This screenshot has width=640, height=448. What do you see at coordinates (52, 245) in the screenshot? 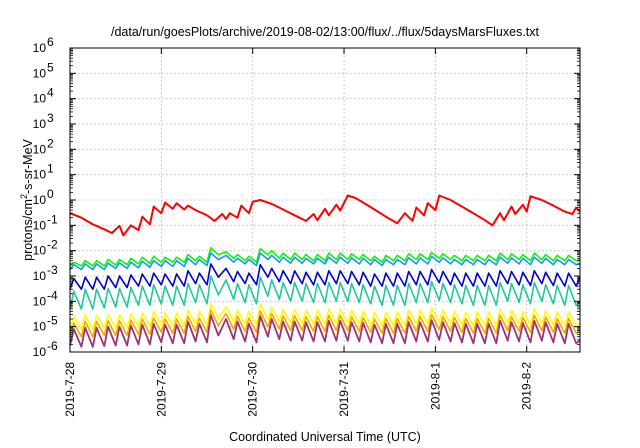
I see `y-tick-exponent: -2` at bounding box center [52, 245].